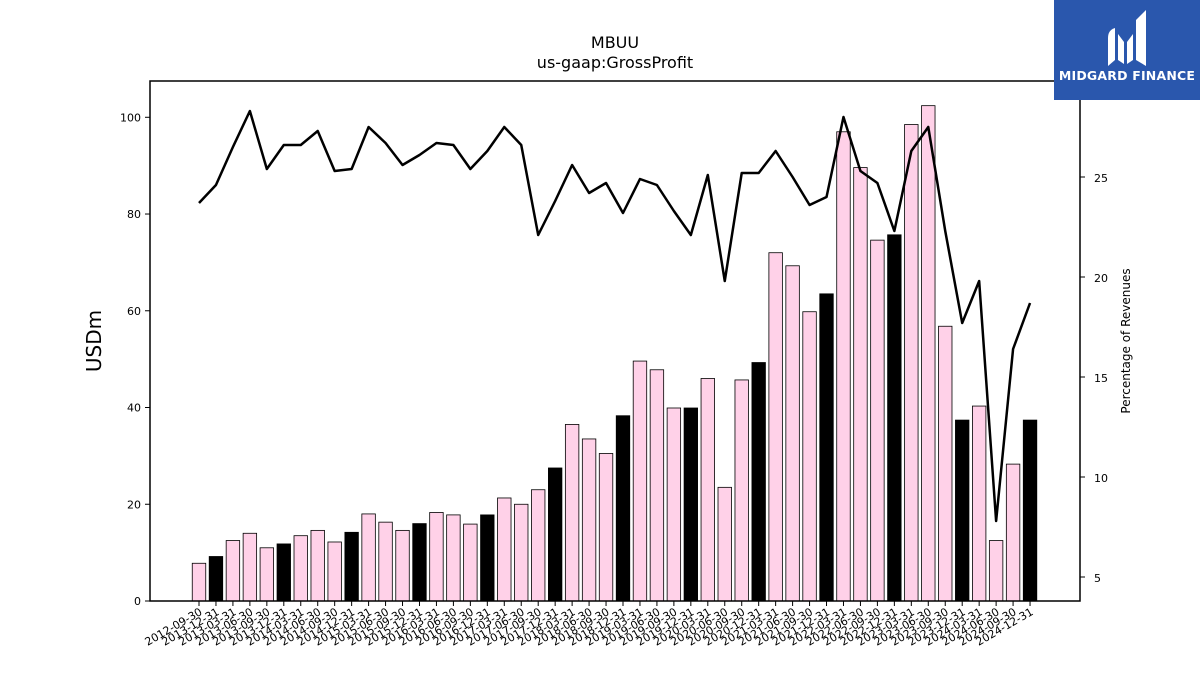 The width and height of the screenshot is (1200, 675). I want to click on y-tick-label-40: 40, so click(134, 408).